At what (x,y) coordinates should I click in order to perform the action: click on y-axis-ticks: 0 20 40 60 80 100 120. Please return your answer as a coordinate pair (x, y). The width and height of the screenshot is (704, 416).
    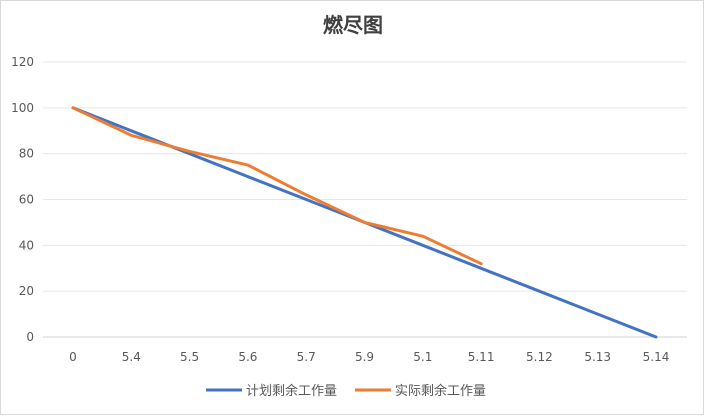
    Looking at the image, I should click on (22, 199).